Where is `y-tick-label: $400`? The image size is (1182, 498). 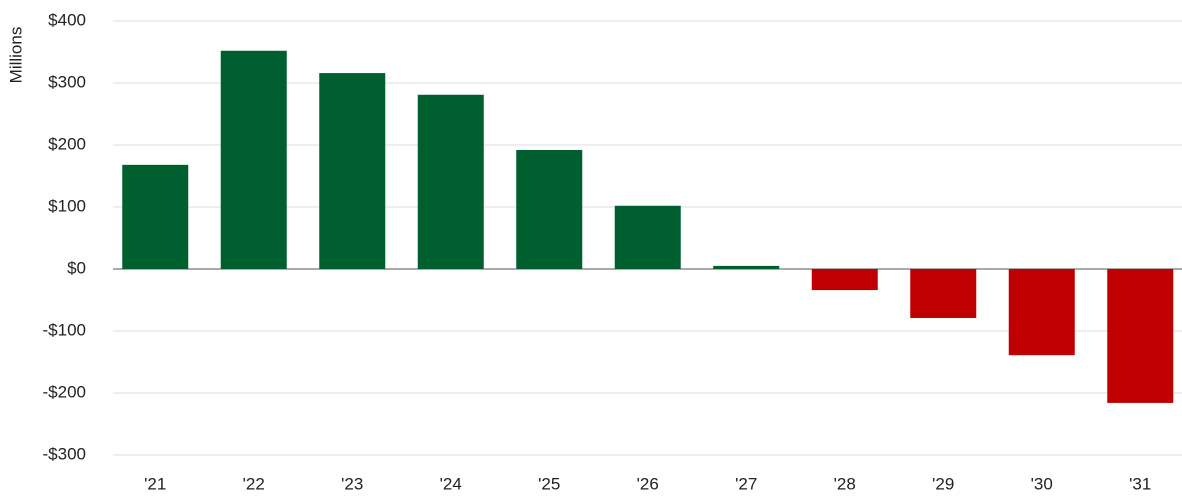 y-tick-label: $400 is located at coordinates (67, 19).